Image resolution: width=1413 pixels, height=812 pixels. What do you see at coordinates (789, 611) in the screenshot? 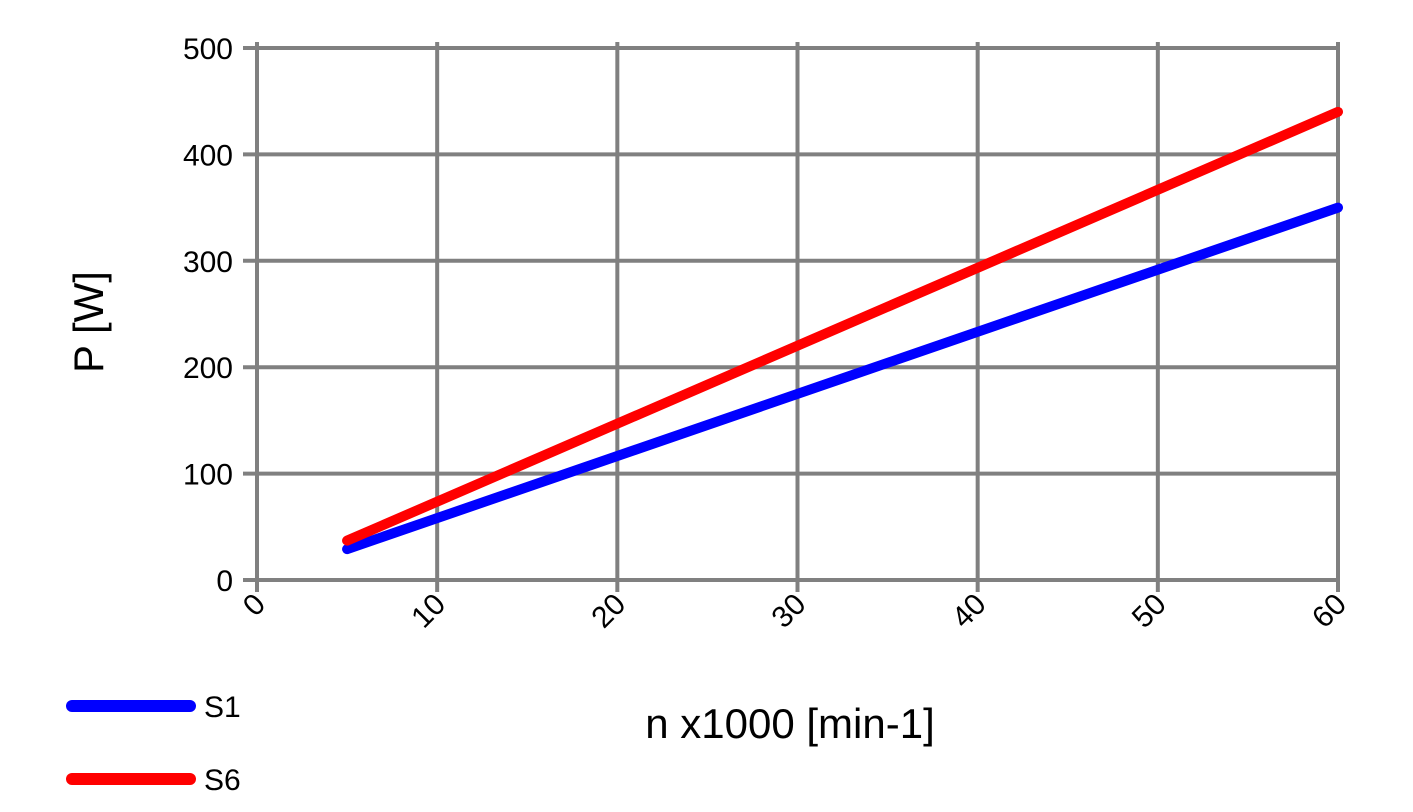
I see `x-tick-label: 30` at bounding box center [789, 611].